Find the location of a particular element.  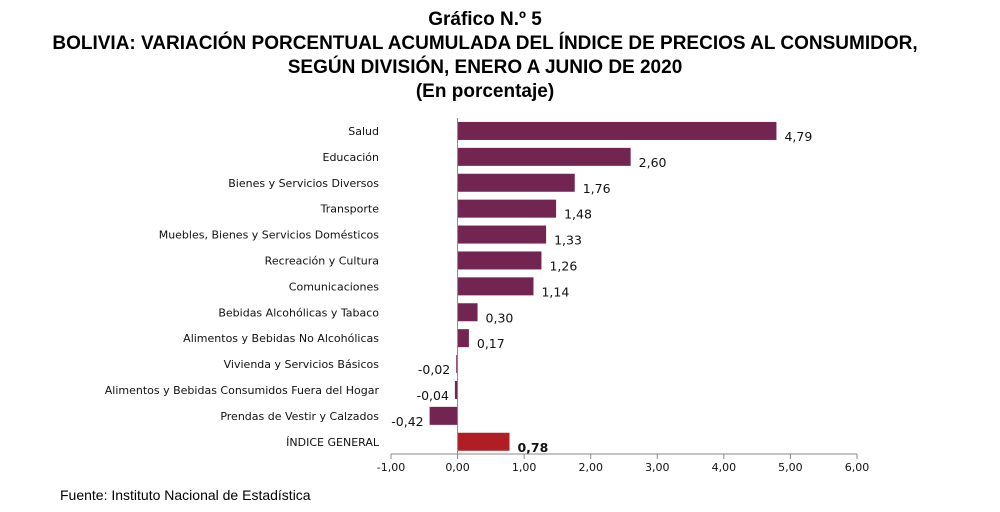

data-label: -0,04 is located at coordinates (433, 395).